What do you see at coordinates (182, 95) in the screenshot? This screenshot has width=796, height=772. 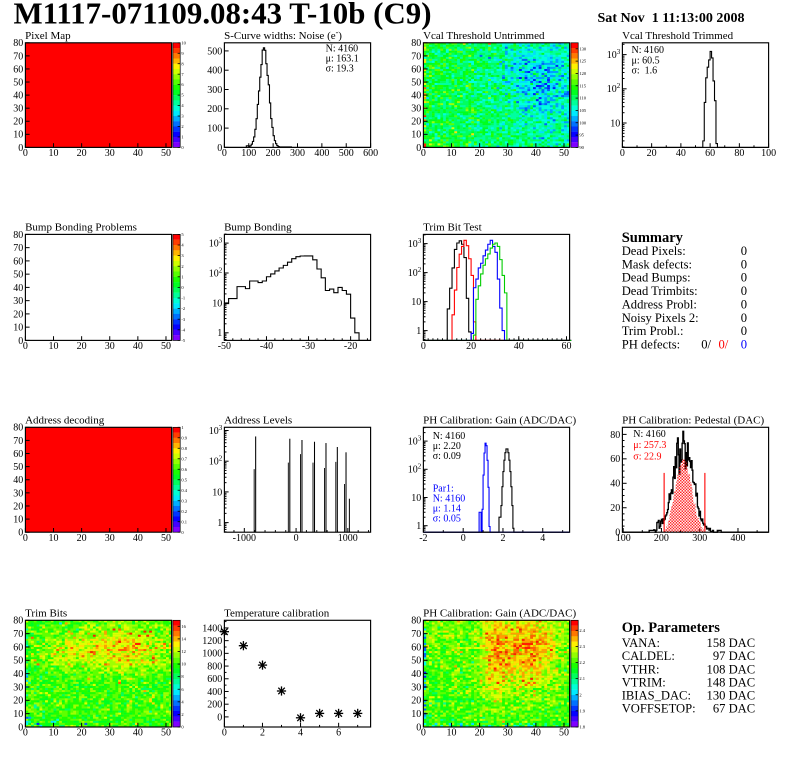 I see `svg-text: 5` at bounding box center [182, 95].